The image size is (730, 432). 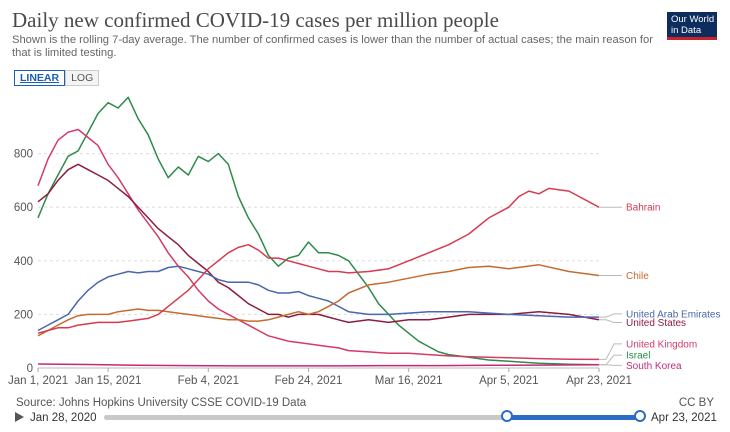 I want to click on x-tick-label: Feb 24, 2021, so click(x=309, y=381).